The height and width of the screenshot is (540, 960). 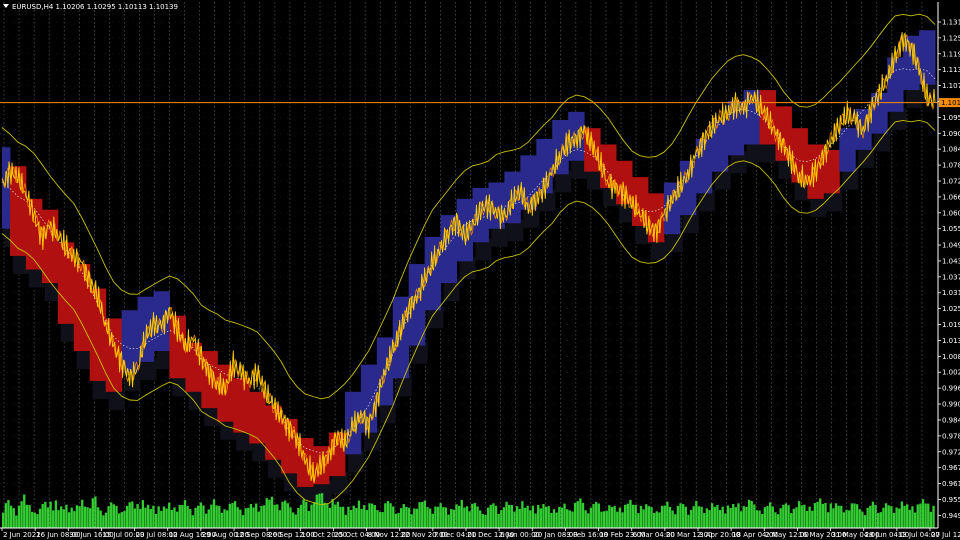 What do you see at coordinates (822, 535) in the screenshot?
I see `x-tick-label: 16 May 20:00` at bounding box center [822, 535].